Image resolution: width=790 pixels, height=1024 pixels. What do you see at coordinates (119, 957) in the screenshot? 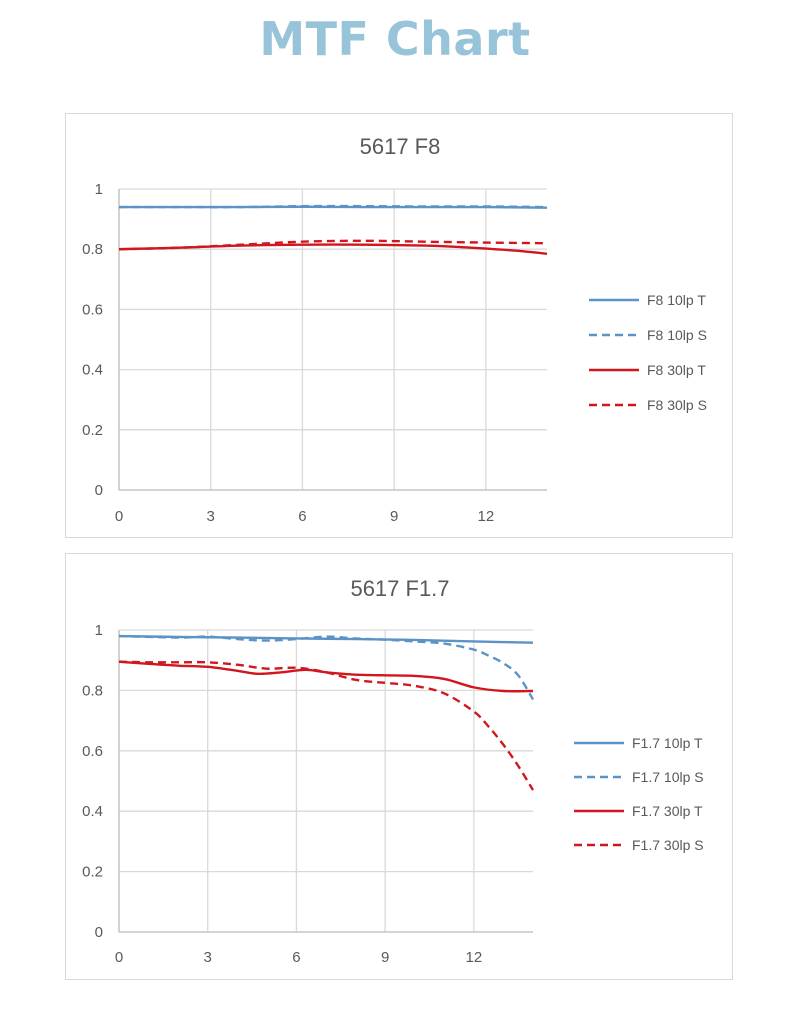
I see `chart-f1-7-x-tick-label: 0` at bounding box center [119, 957].